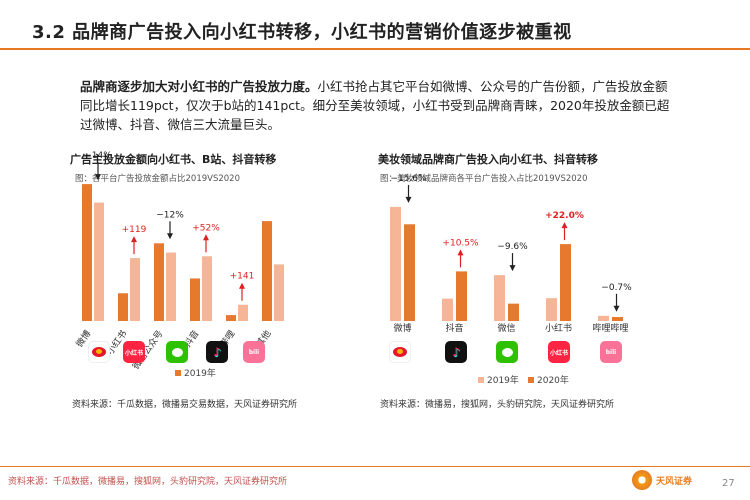 This screenshot has height=500, width=750. Describe the element at coordinates (148, 482) in the screenshot. I see `footer-source: 资料来源：千瓜数据，微播易，搜狐网，头豹研究院，天风证券研究所` at that location.